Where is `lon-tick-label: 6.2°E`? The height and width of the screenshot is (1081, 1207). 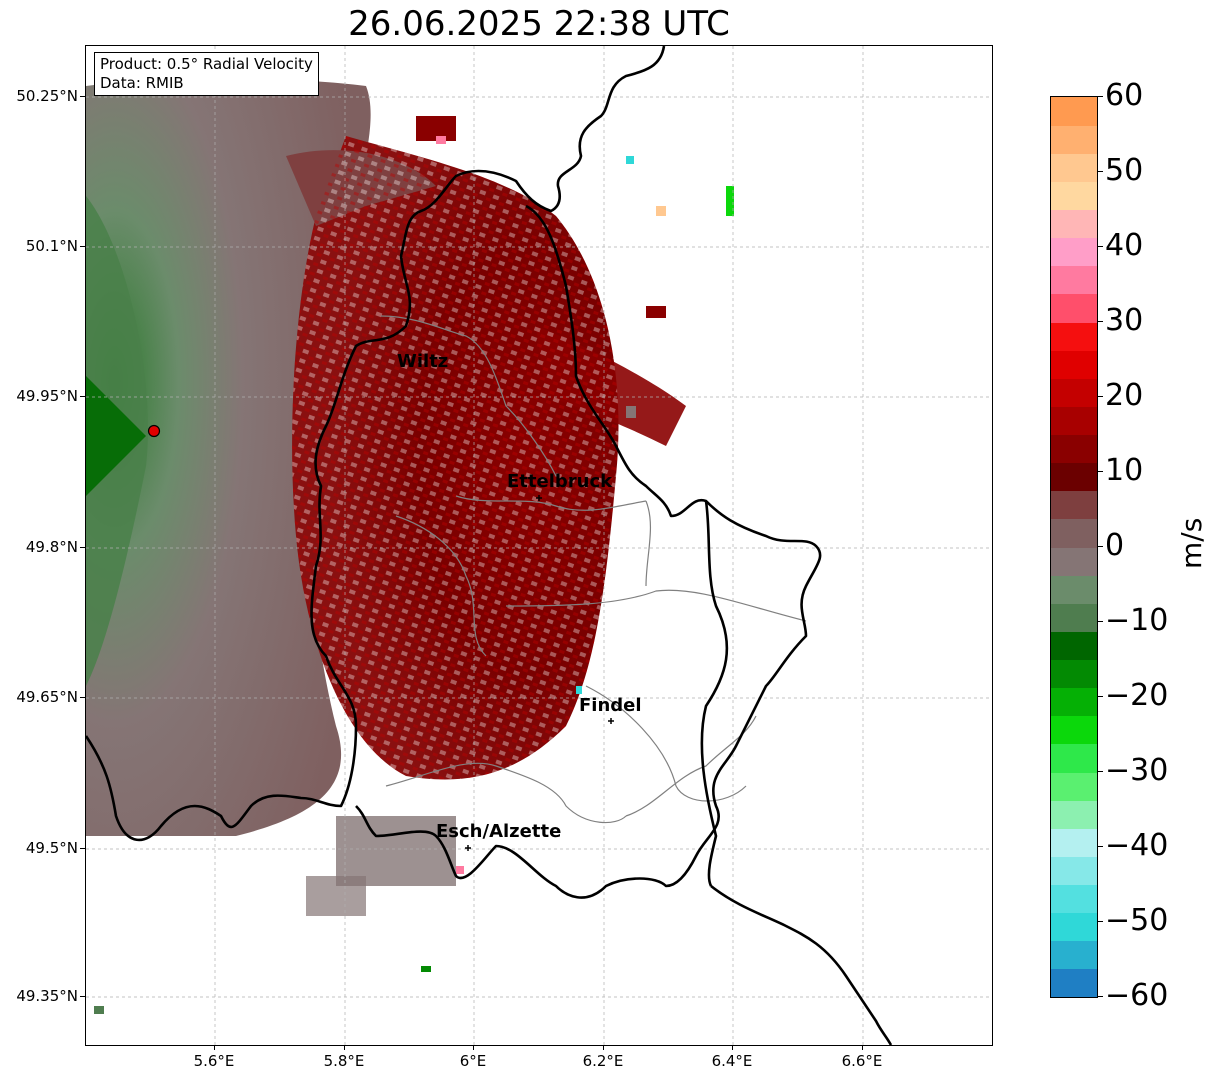
lon-tick-label: 6.2°E is located at coordinates (603, 1061).